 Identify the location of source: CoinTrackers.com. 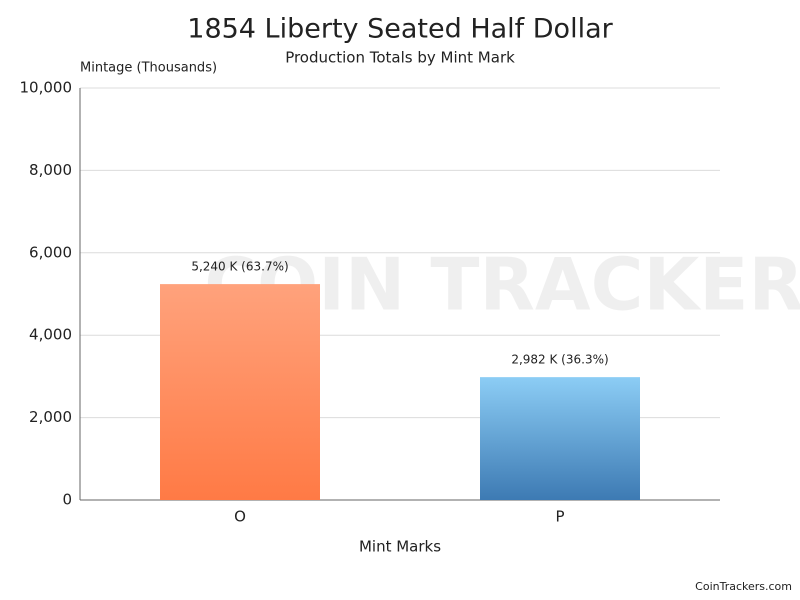
(743, 586).